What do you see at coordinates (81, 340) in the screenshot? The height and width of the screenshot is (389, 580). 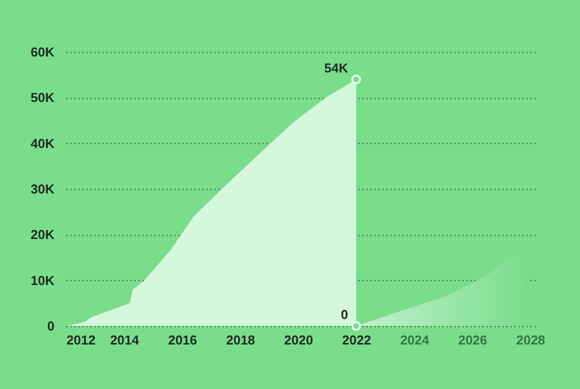 I see `x-tick-label: 2012` at bounding box center [81, 340].